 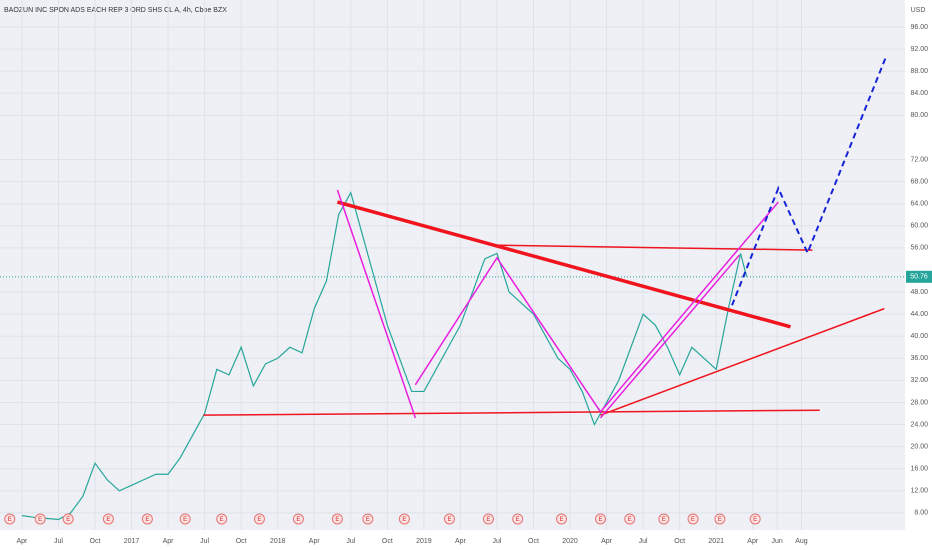 What do you see at coordinates (919, 358) in the screenshot?
I see `y-tick-label: 36.00` at bounding box center [919, 358].